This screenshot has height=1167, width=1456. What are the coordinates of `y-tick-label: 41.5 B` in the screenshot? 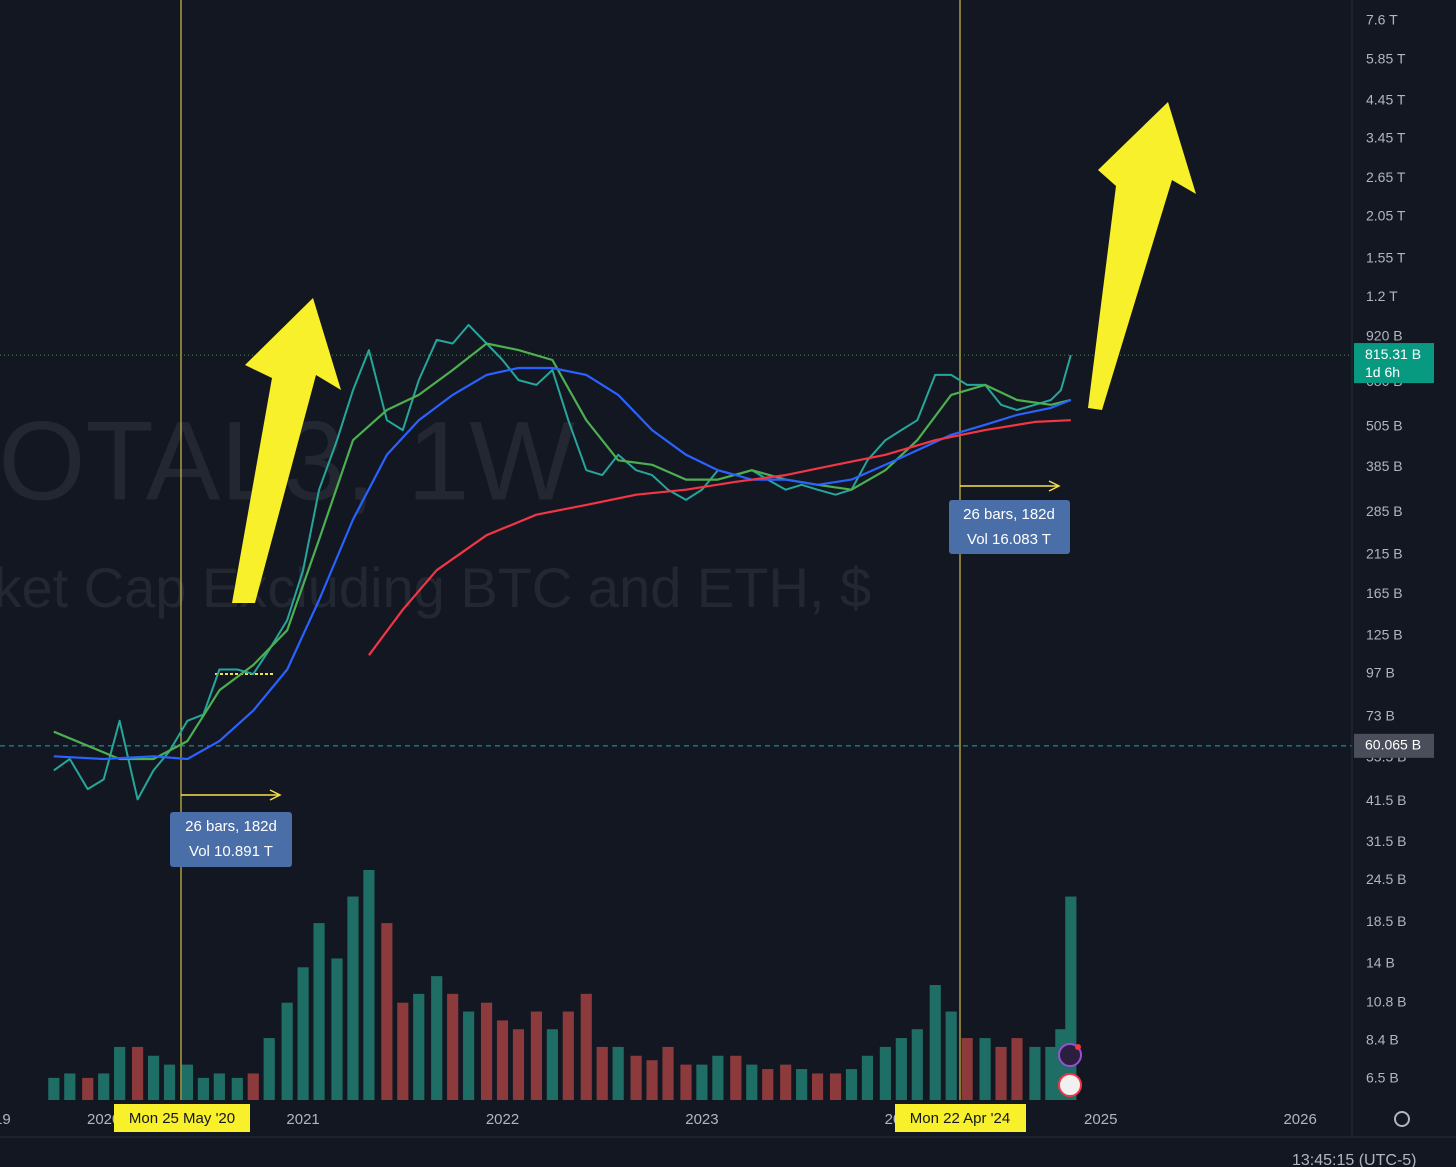 It's located at (1386, 800).